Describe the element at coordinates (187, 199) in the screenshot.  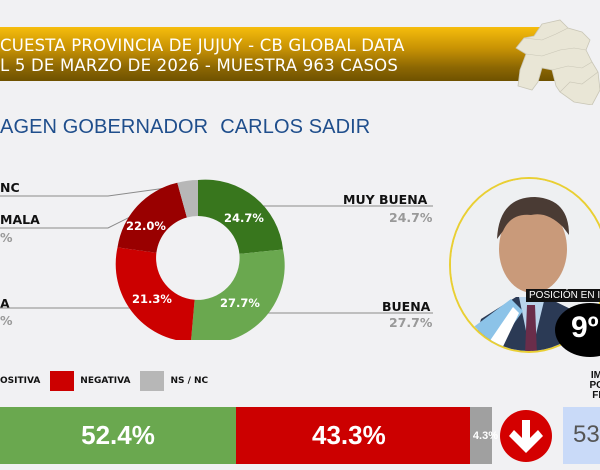
I see `slice-nsnc` at that location.